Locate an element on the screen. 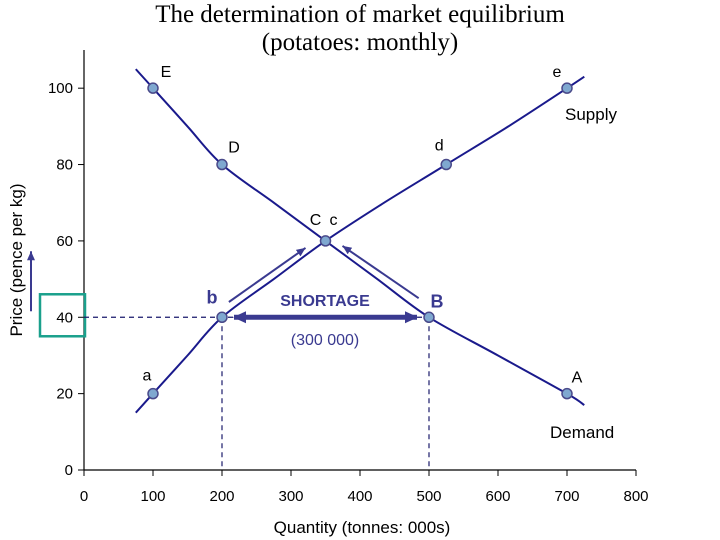  y-tick-label: 40 is located at coordinates (64, 317).